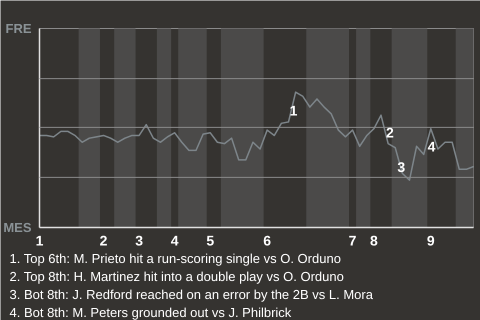  What do you see at coordinates (139, 240) in the screenshot?
I see `x-tick-label: 3` at bounding box center [139, 240].